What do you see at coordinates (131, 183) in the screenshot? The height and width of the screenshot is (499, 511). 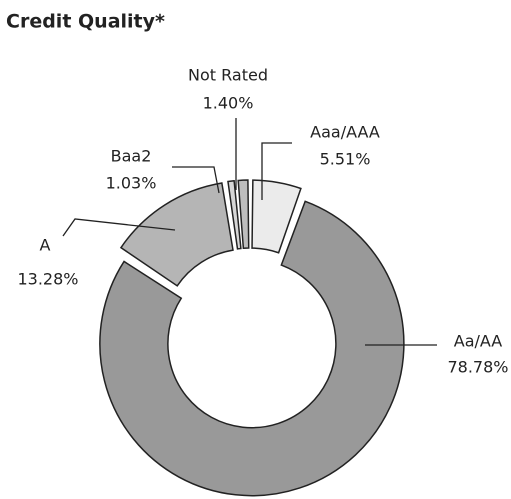 I see `slice-value: 1.03%` at bounding box center [131, 183].